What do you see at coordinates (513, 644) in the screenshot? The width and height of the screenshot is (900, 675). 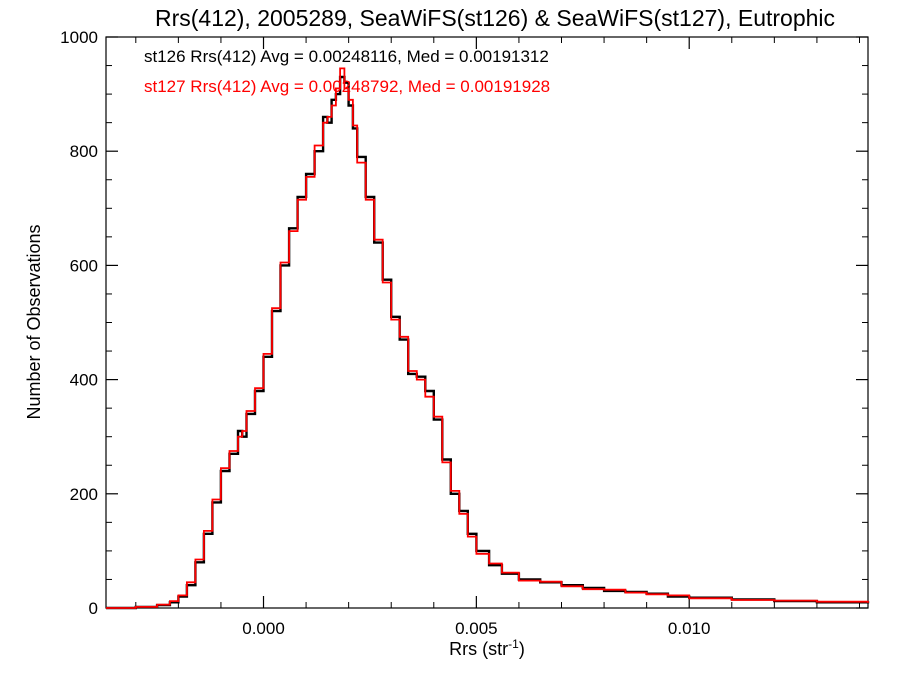 I see `x-axis-label-superscript: -1` at bounding box center [513, 644].